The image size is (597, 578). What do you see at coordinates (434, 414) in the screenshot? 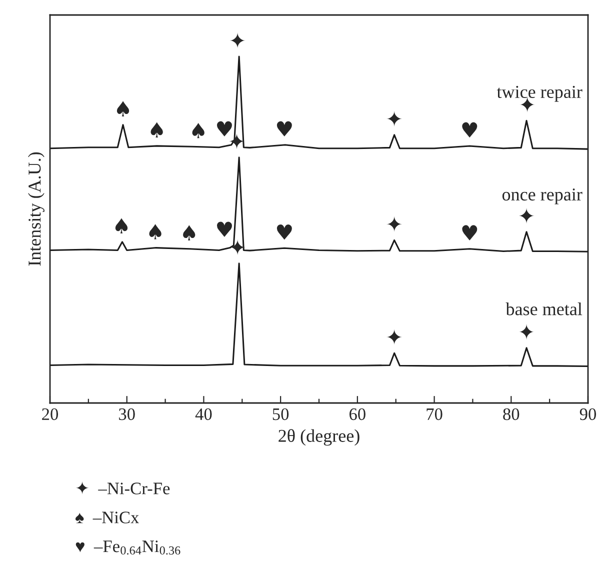
I see `x-tick-label: 70` at bounding box center [434, 414].